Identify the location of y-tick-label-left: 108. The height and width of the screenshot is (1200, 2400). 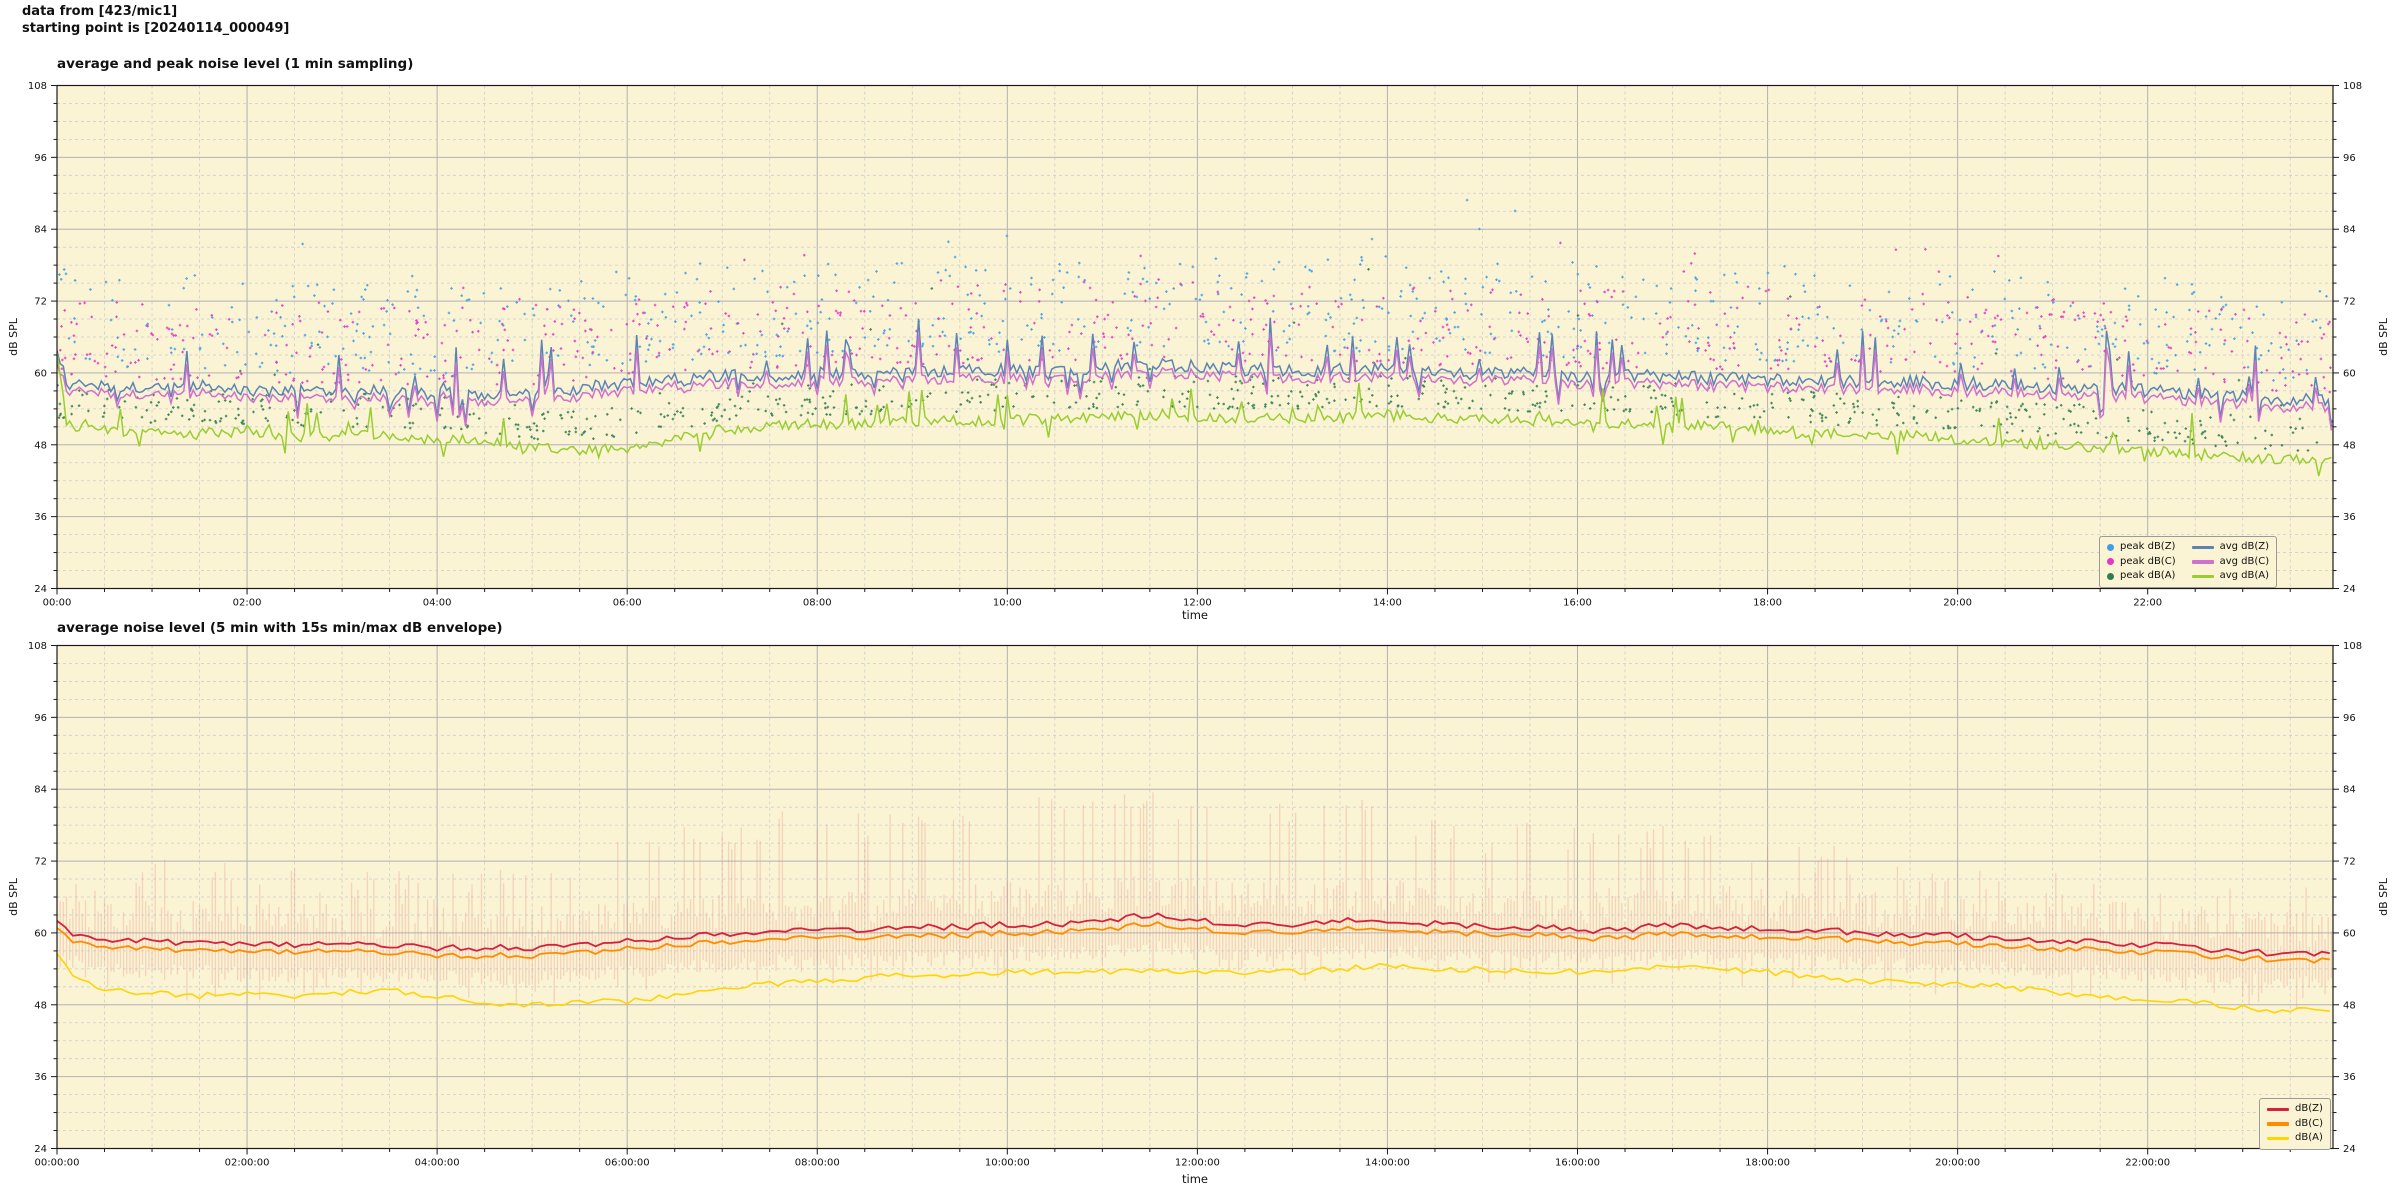
(37, 86).